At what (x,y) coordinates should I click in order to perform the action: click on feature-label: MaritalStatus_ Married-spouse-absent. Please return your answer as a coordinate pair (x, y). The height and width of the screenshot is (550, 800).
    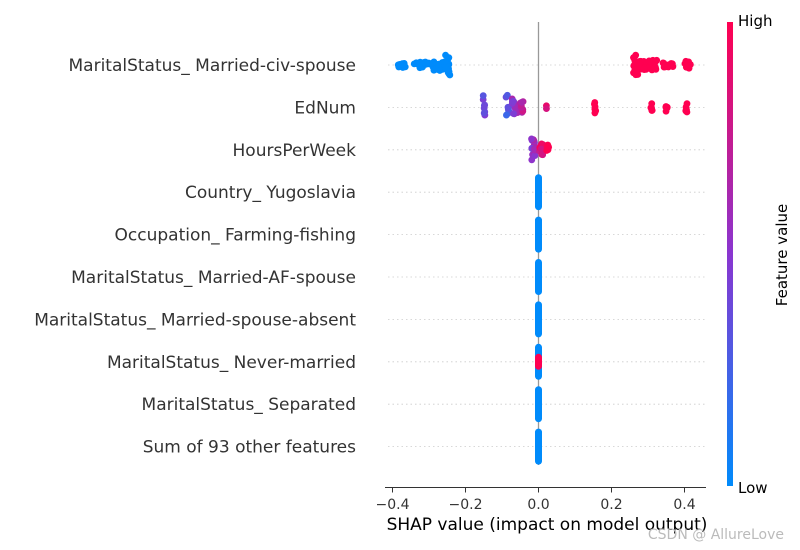
    Looking at the image, I should click on (195, 320).